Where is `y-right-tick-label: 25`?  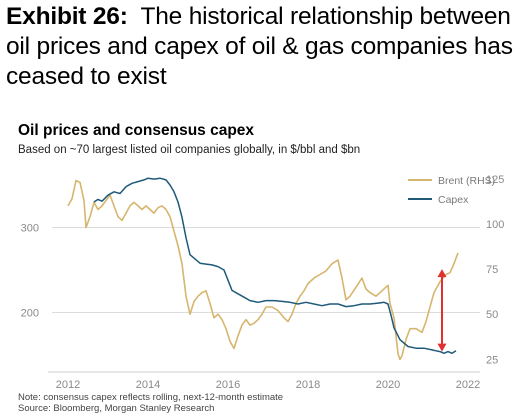
y-right-tick-label: 25 is located at coordinates (492, 360).